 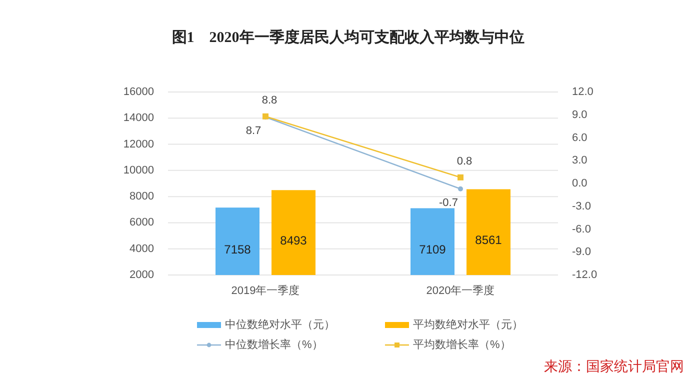 What do you see at coordinates (614, 366) in the screenshot?
I see `source-note: 来源：国家统计局官网` at bounding box center [614, 366].